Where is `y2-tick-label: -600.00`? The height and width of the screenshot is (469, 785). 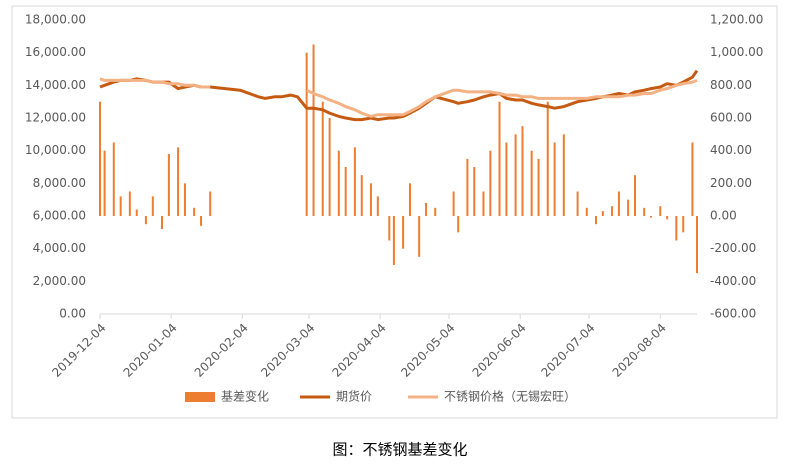 y2-tick-label: -600.00 is located at coordinates (733, 314).